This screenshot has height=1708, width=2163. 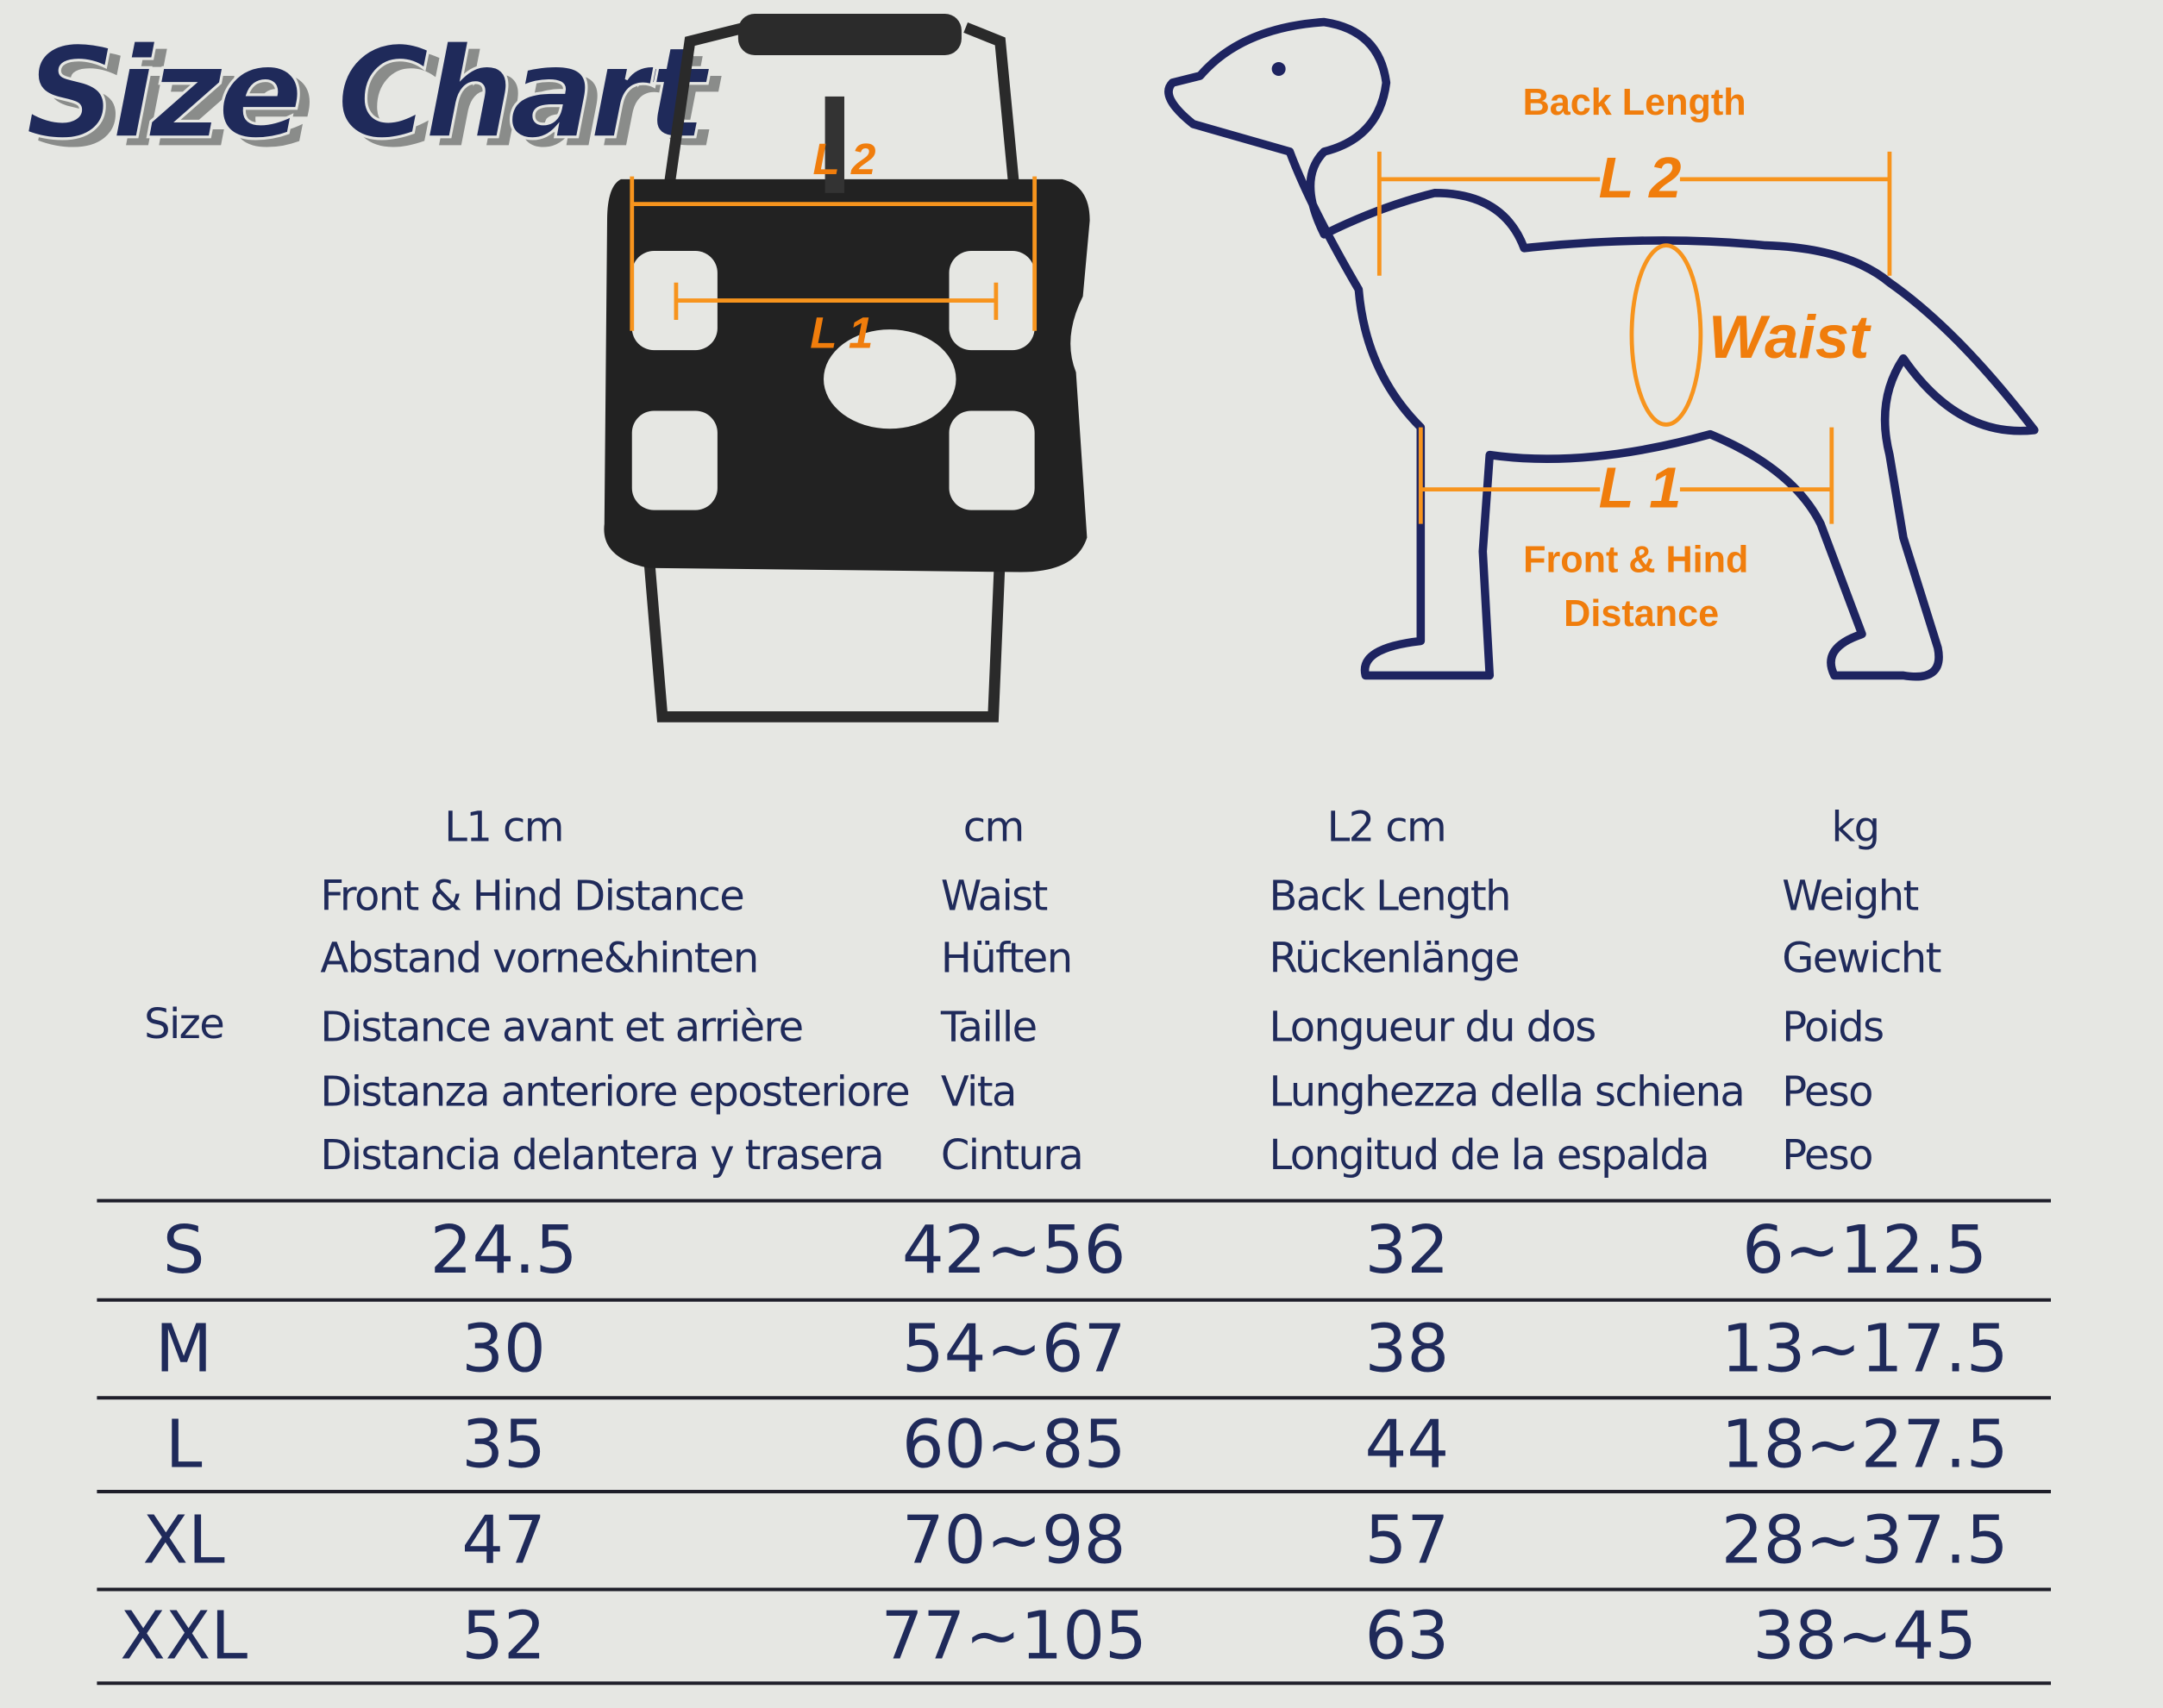 I want to click on dog-l2: L 2, so click(x=1640, y=178).